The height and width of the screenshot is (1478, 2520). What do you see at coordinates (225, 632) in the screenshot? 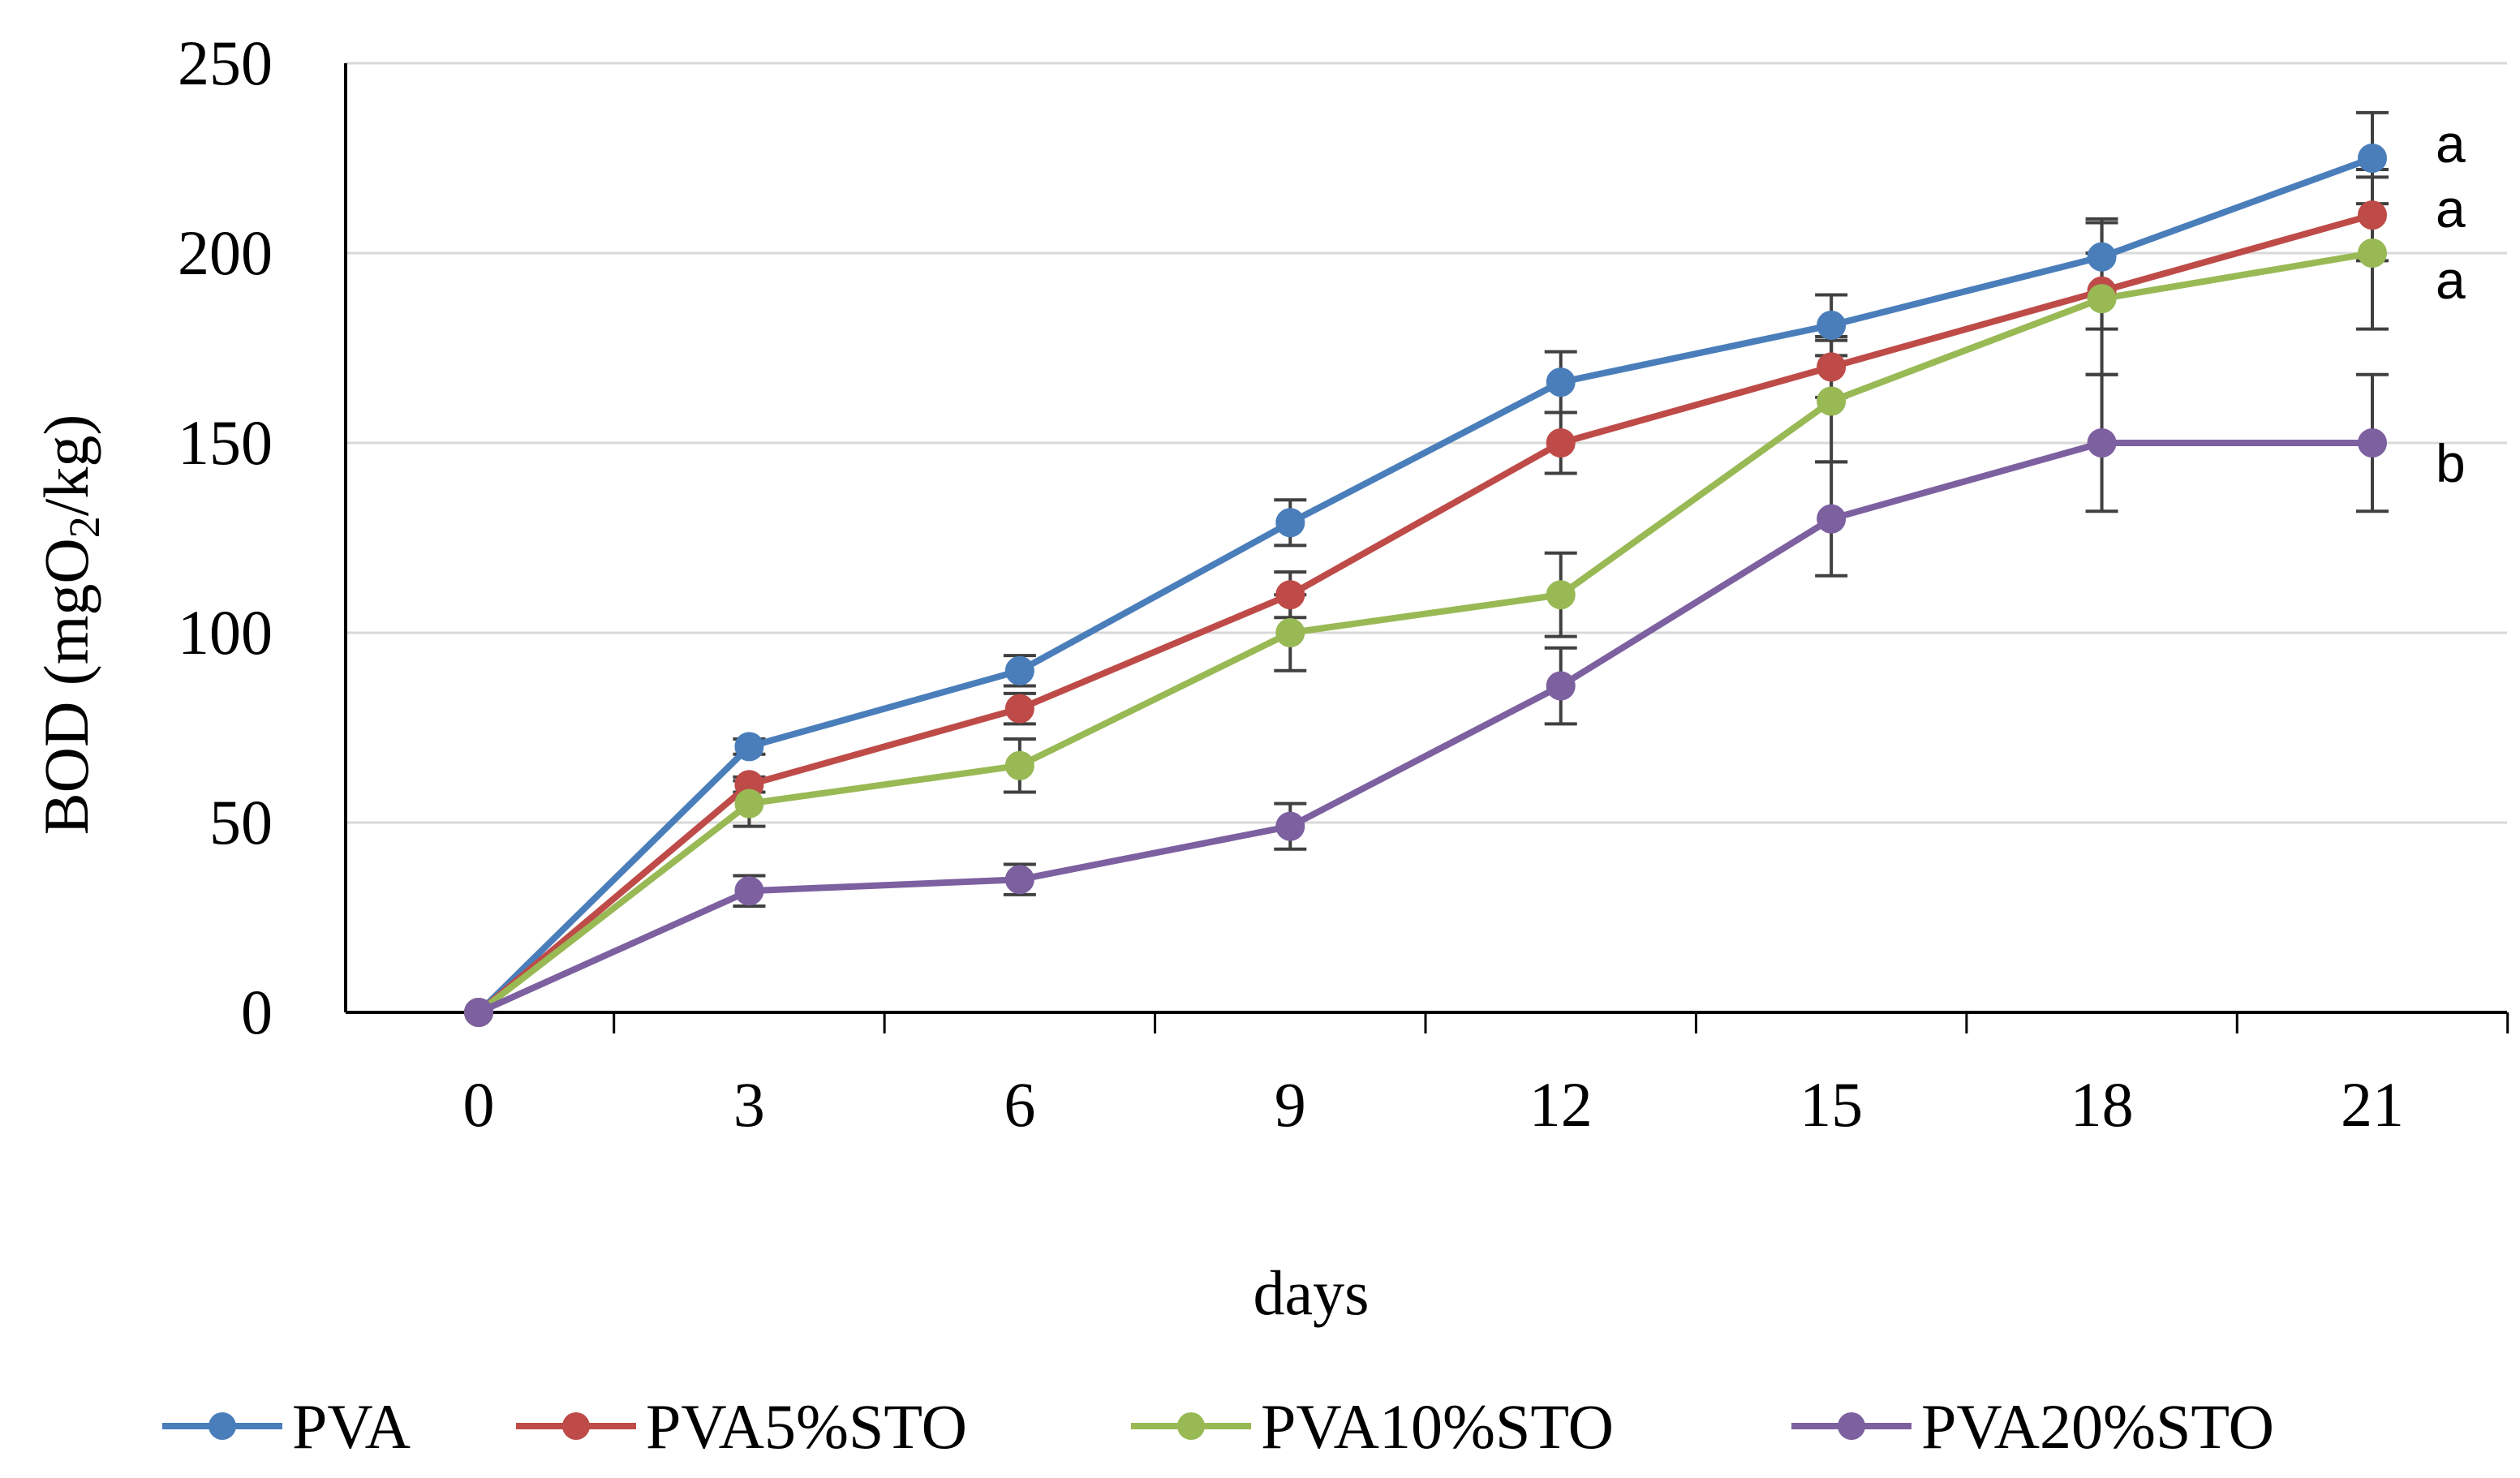
I see `y-tick-label: 100` at bounding box center [225, 632].